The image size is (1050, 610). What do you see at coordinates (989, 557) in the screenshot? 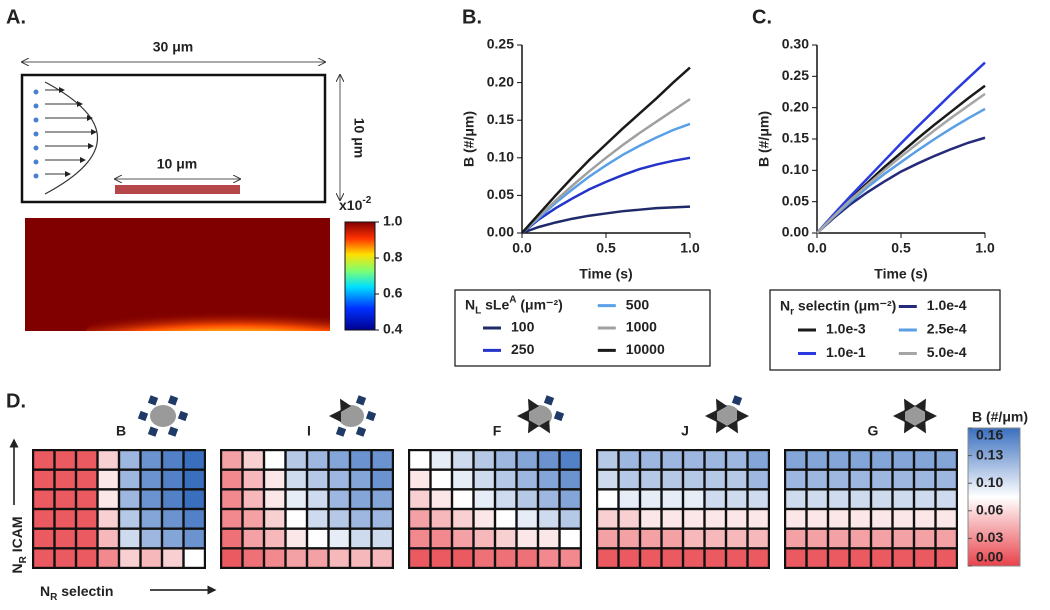
I see `colorbar-tick-label: 0.00` at bounding box center [989, 557].